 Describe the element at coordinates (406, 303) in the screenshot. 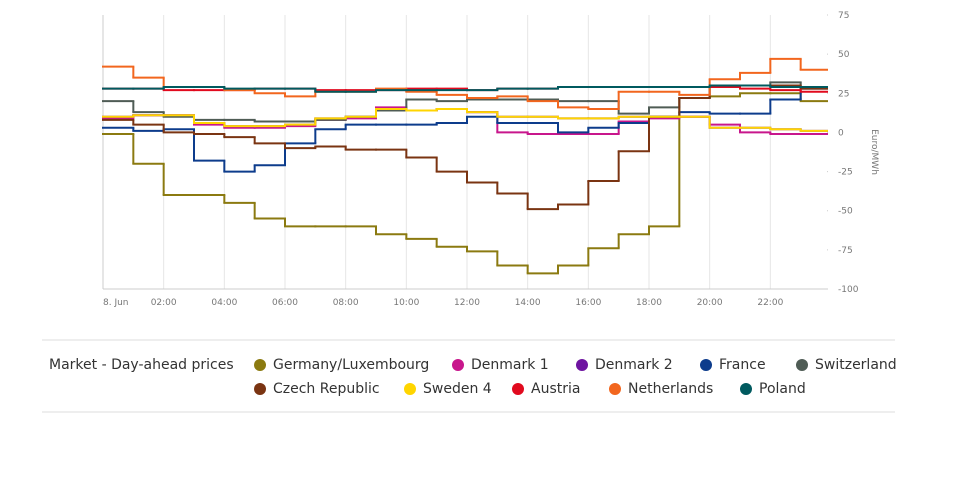

I see `x-tick-label: 10:00` at that location.